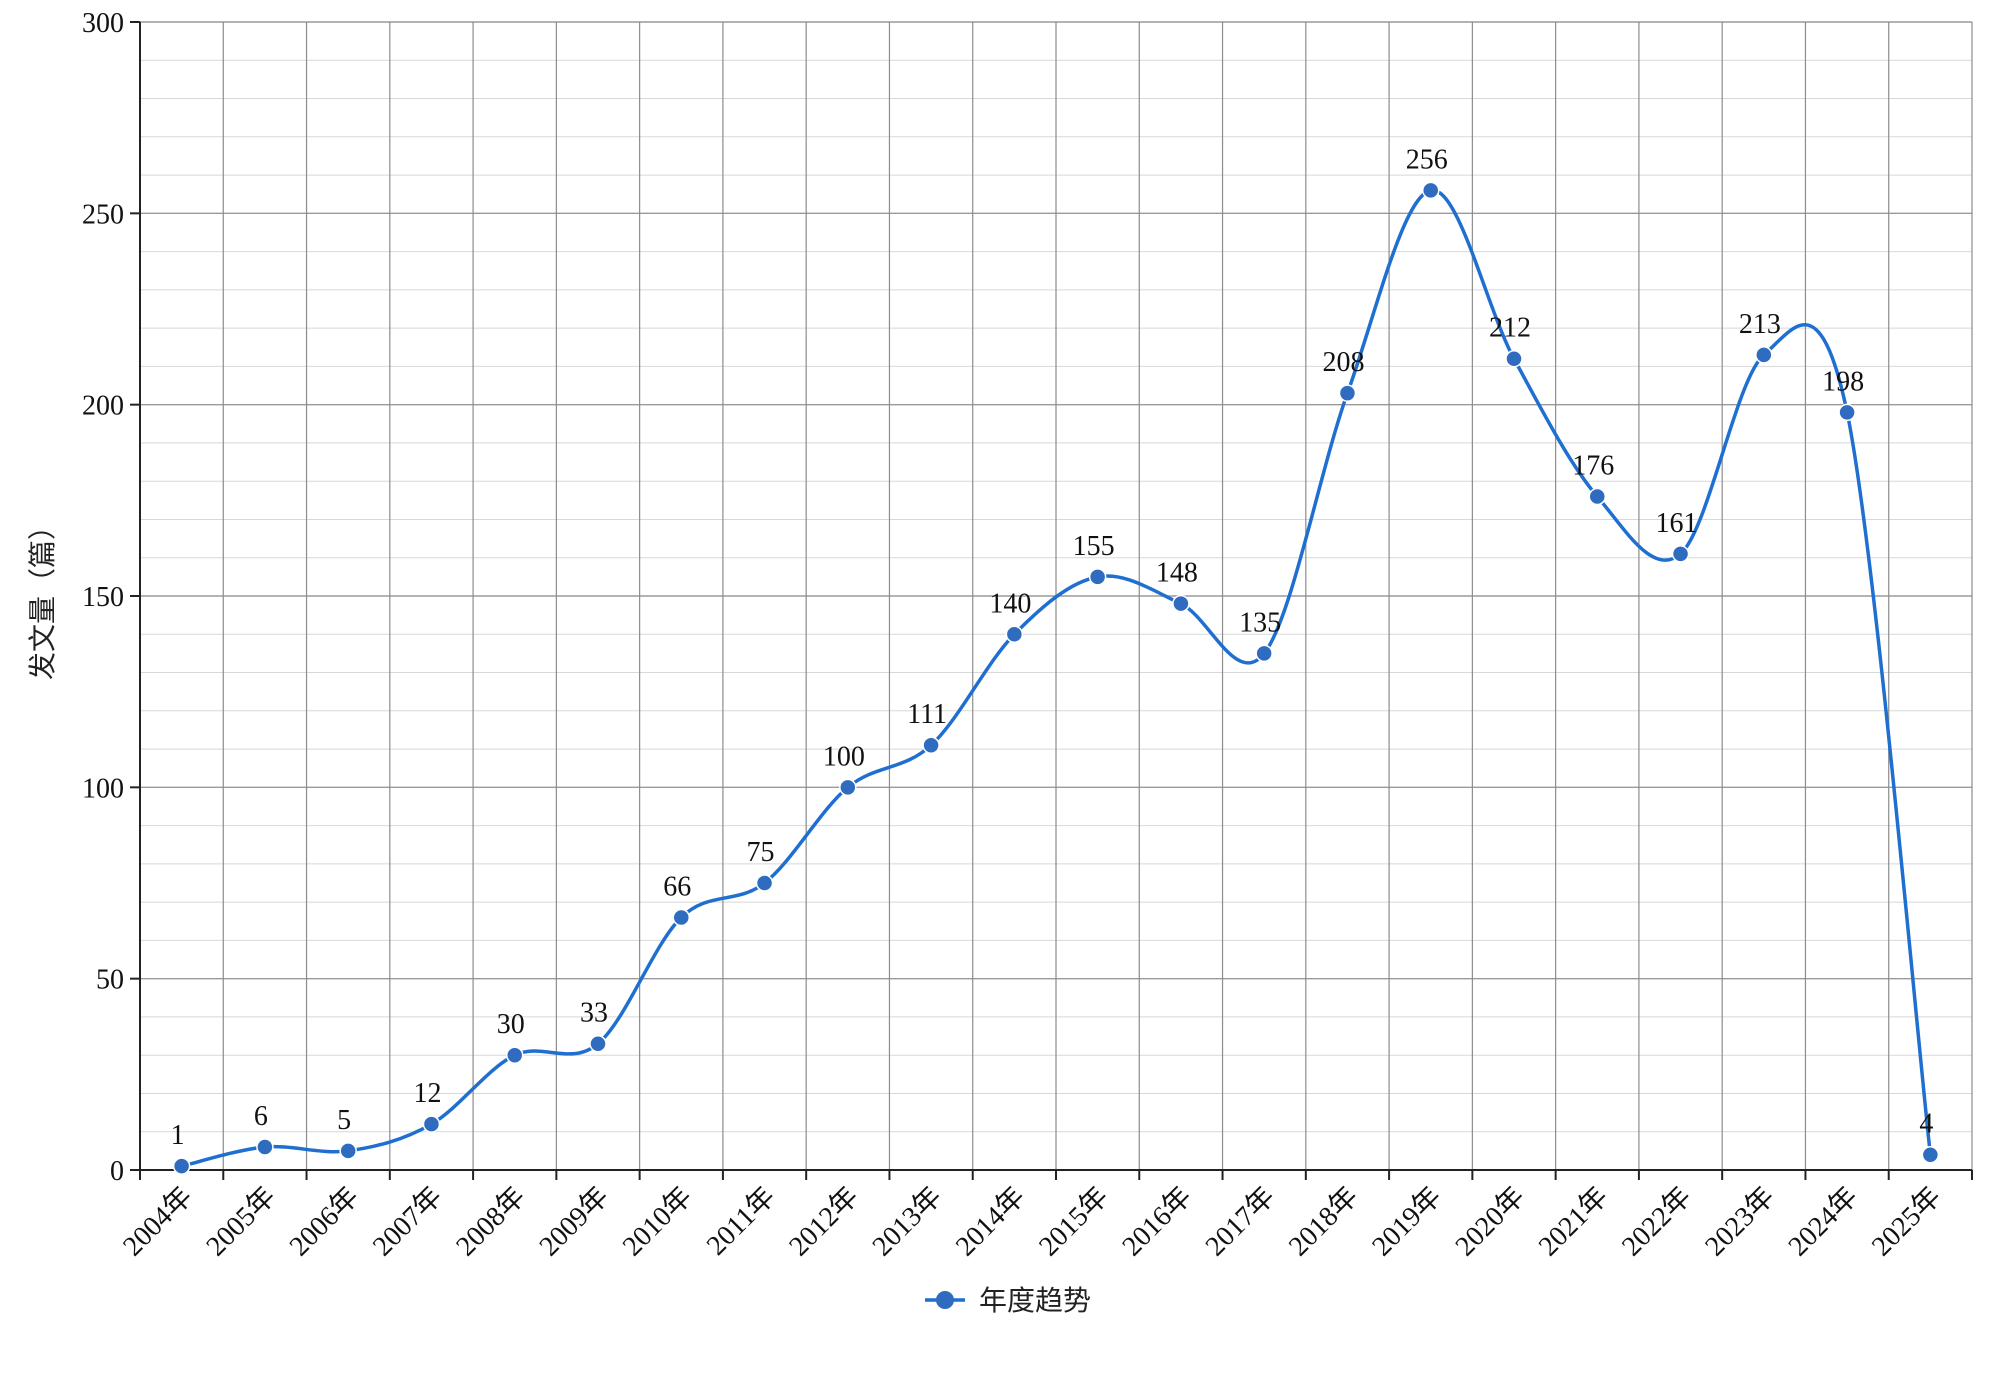 The image size is (2000, 1378). Describe the element at coordinates (117, 1171) in the screenshot. I see `y-tick-label: 0` at that location.